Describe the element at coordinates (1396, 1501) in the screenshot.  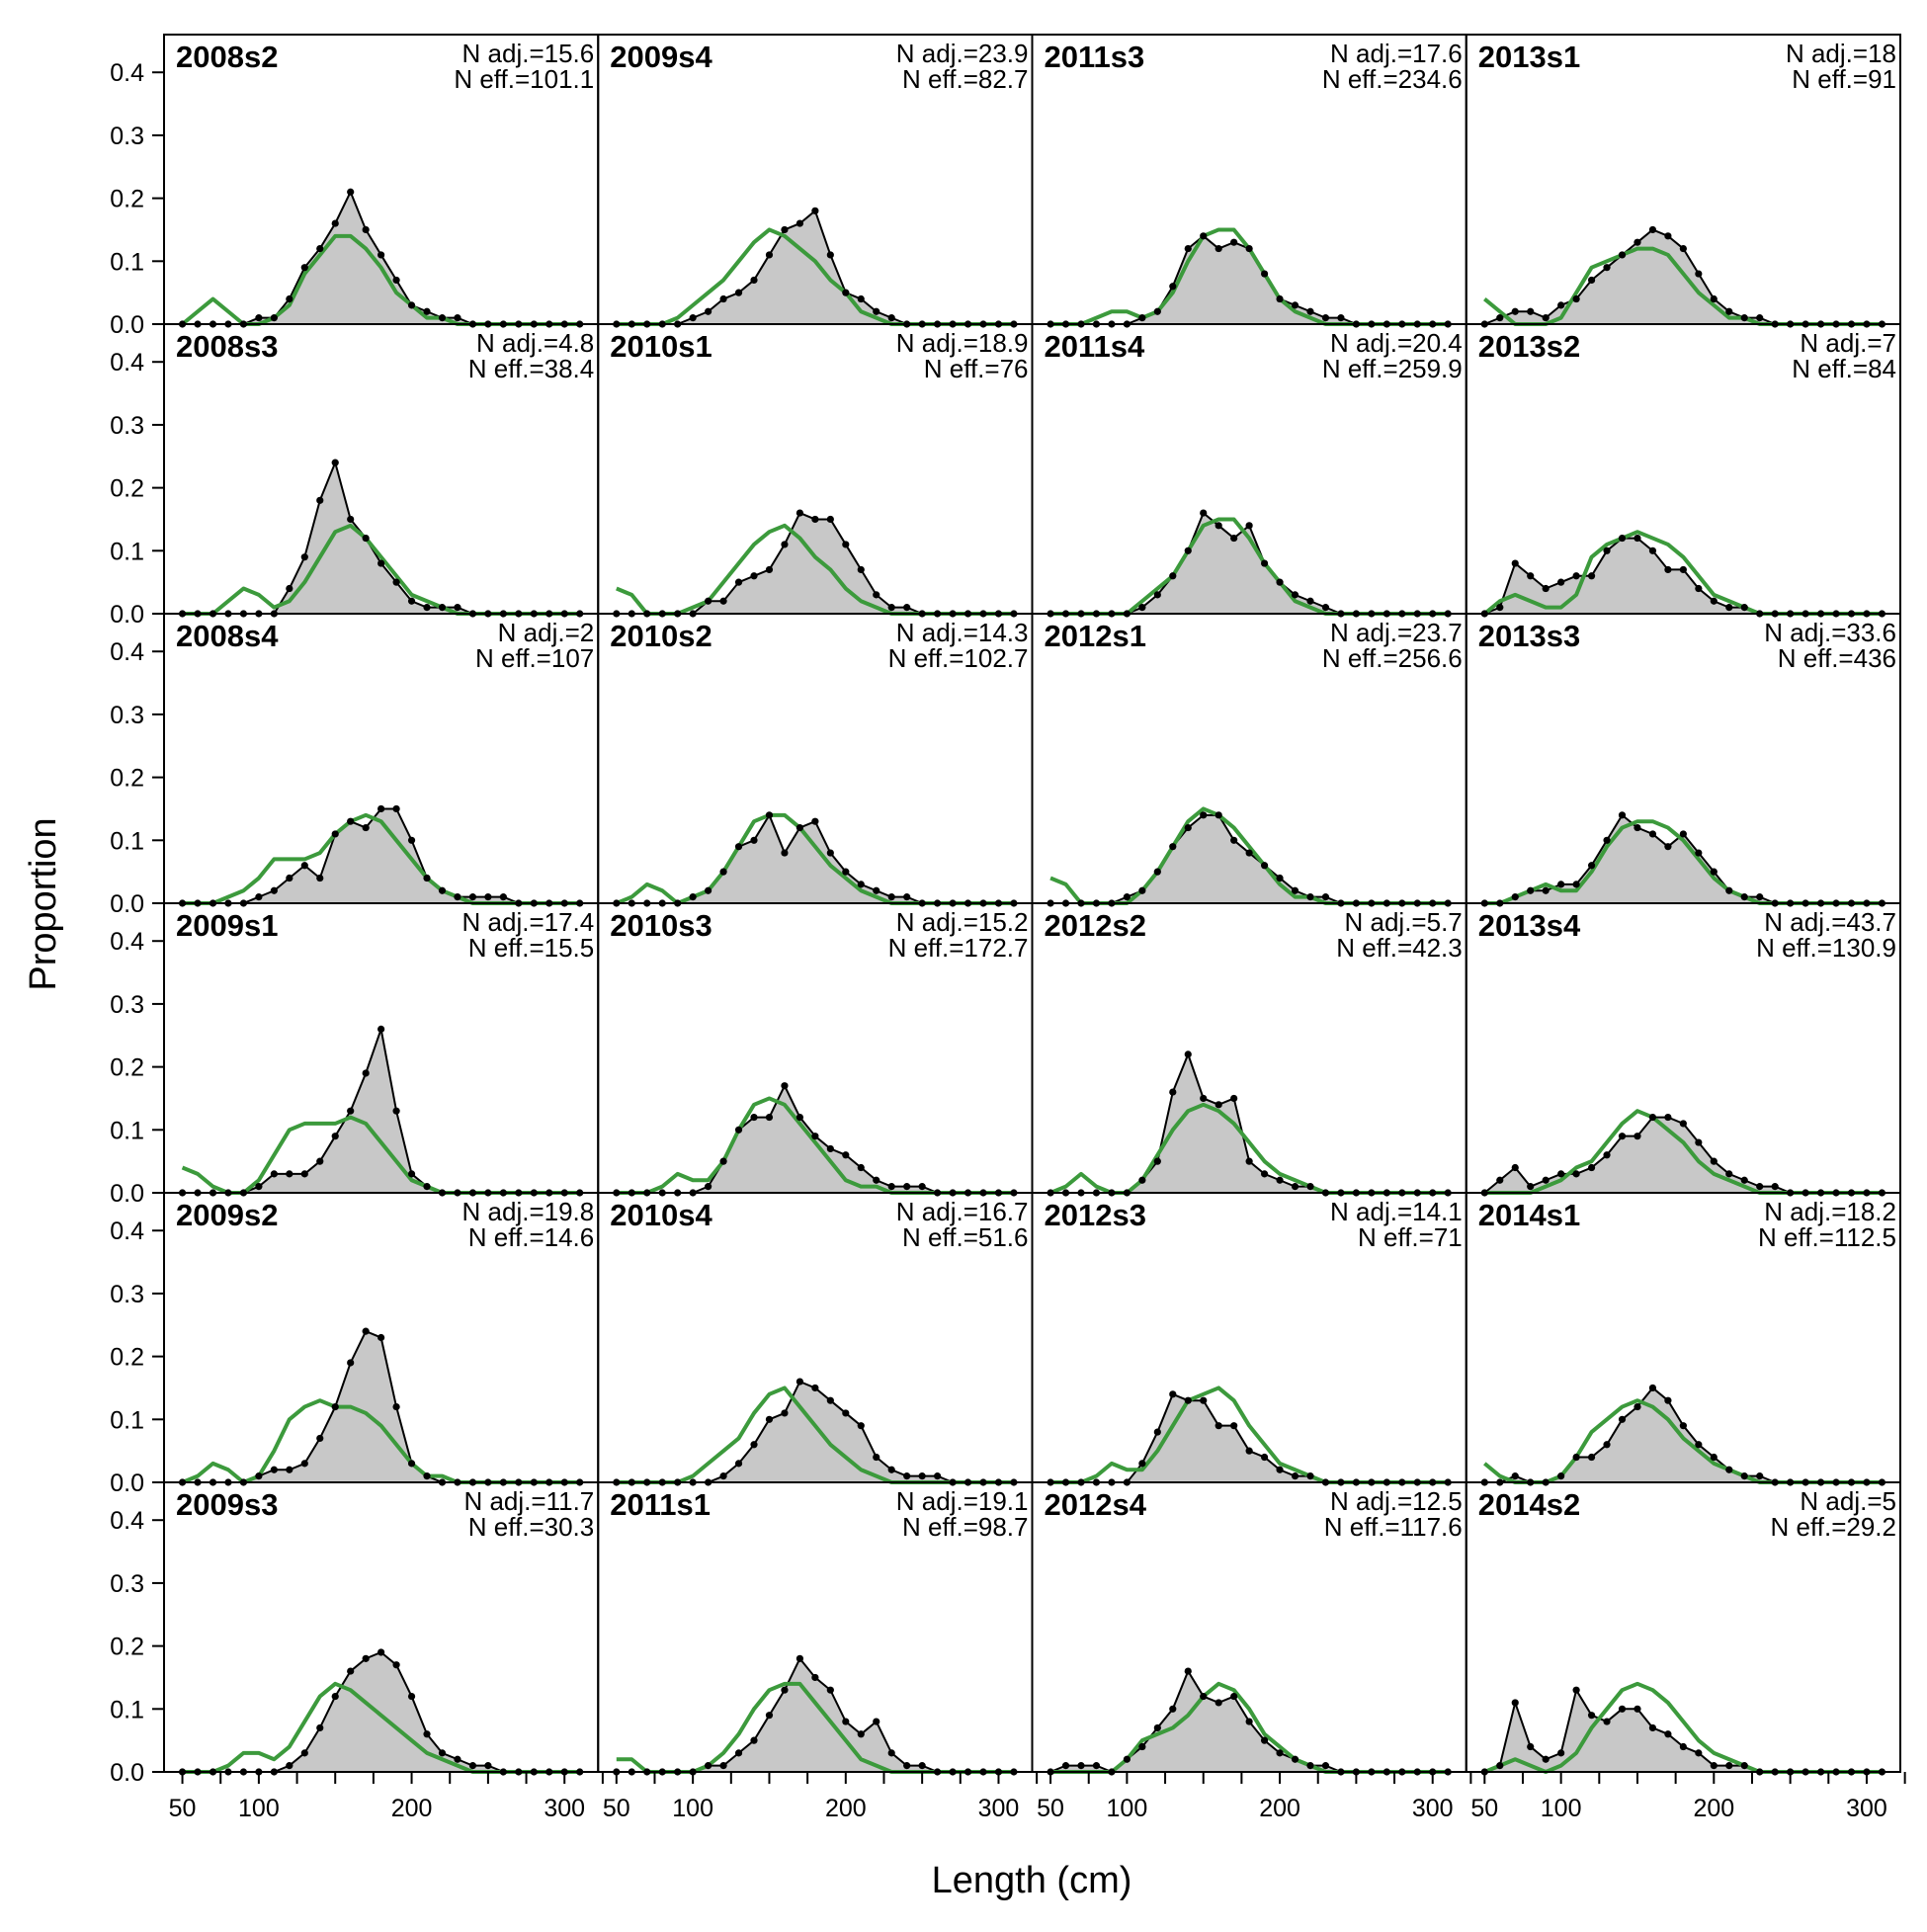
I see `n-adj-label: N adj.=12.5` at that location.